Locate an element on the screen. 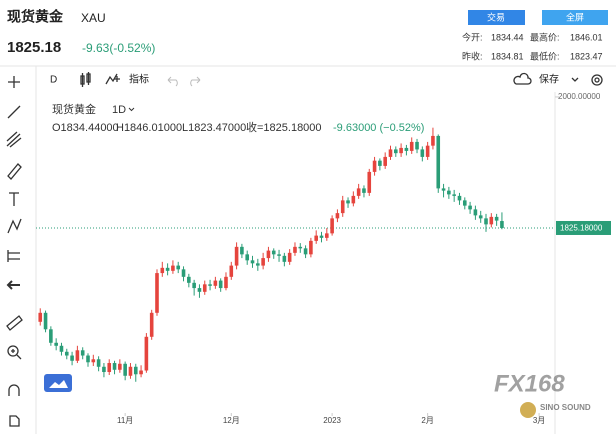  lock-tool is located at coordinates (14, 421).